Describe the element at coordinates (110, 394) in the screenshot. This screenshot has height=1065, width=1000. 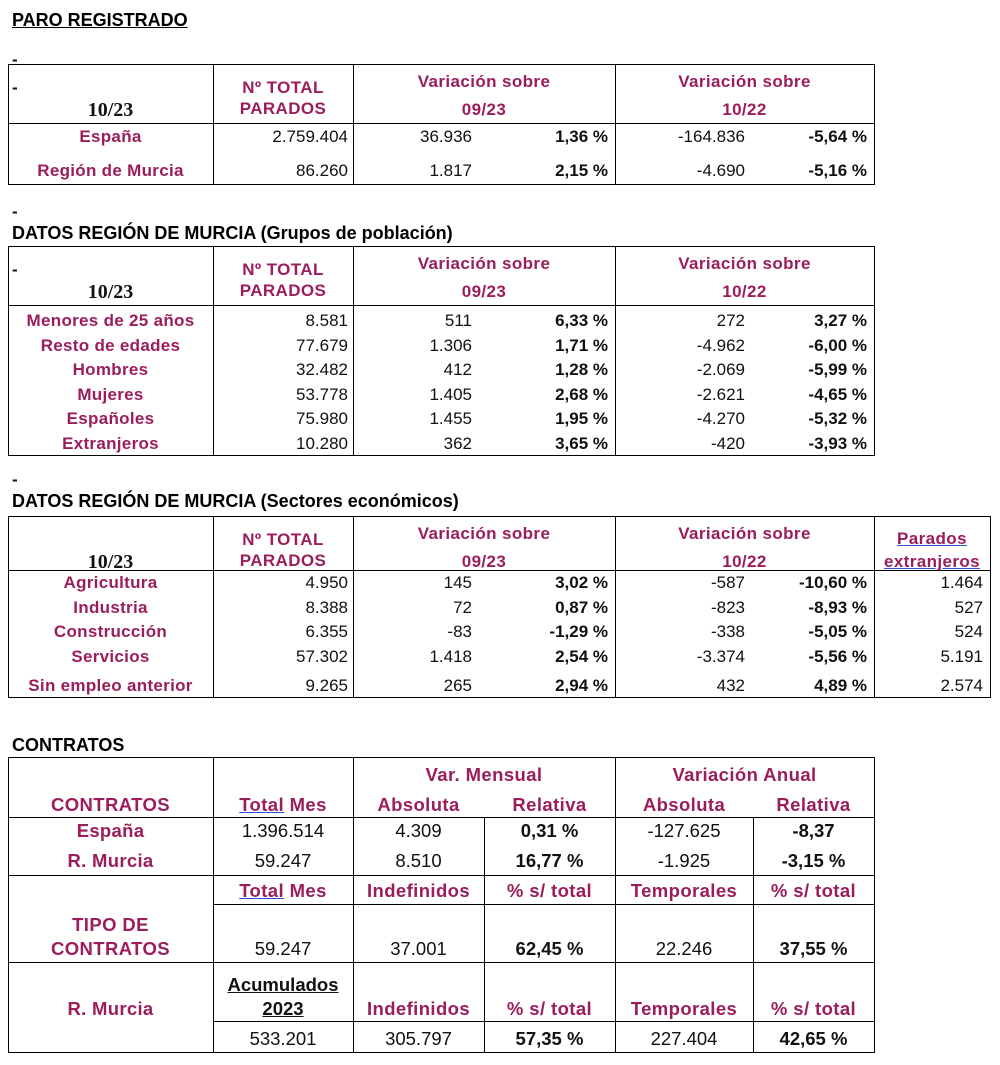
I see `row-label: Mujeres` at that location.